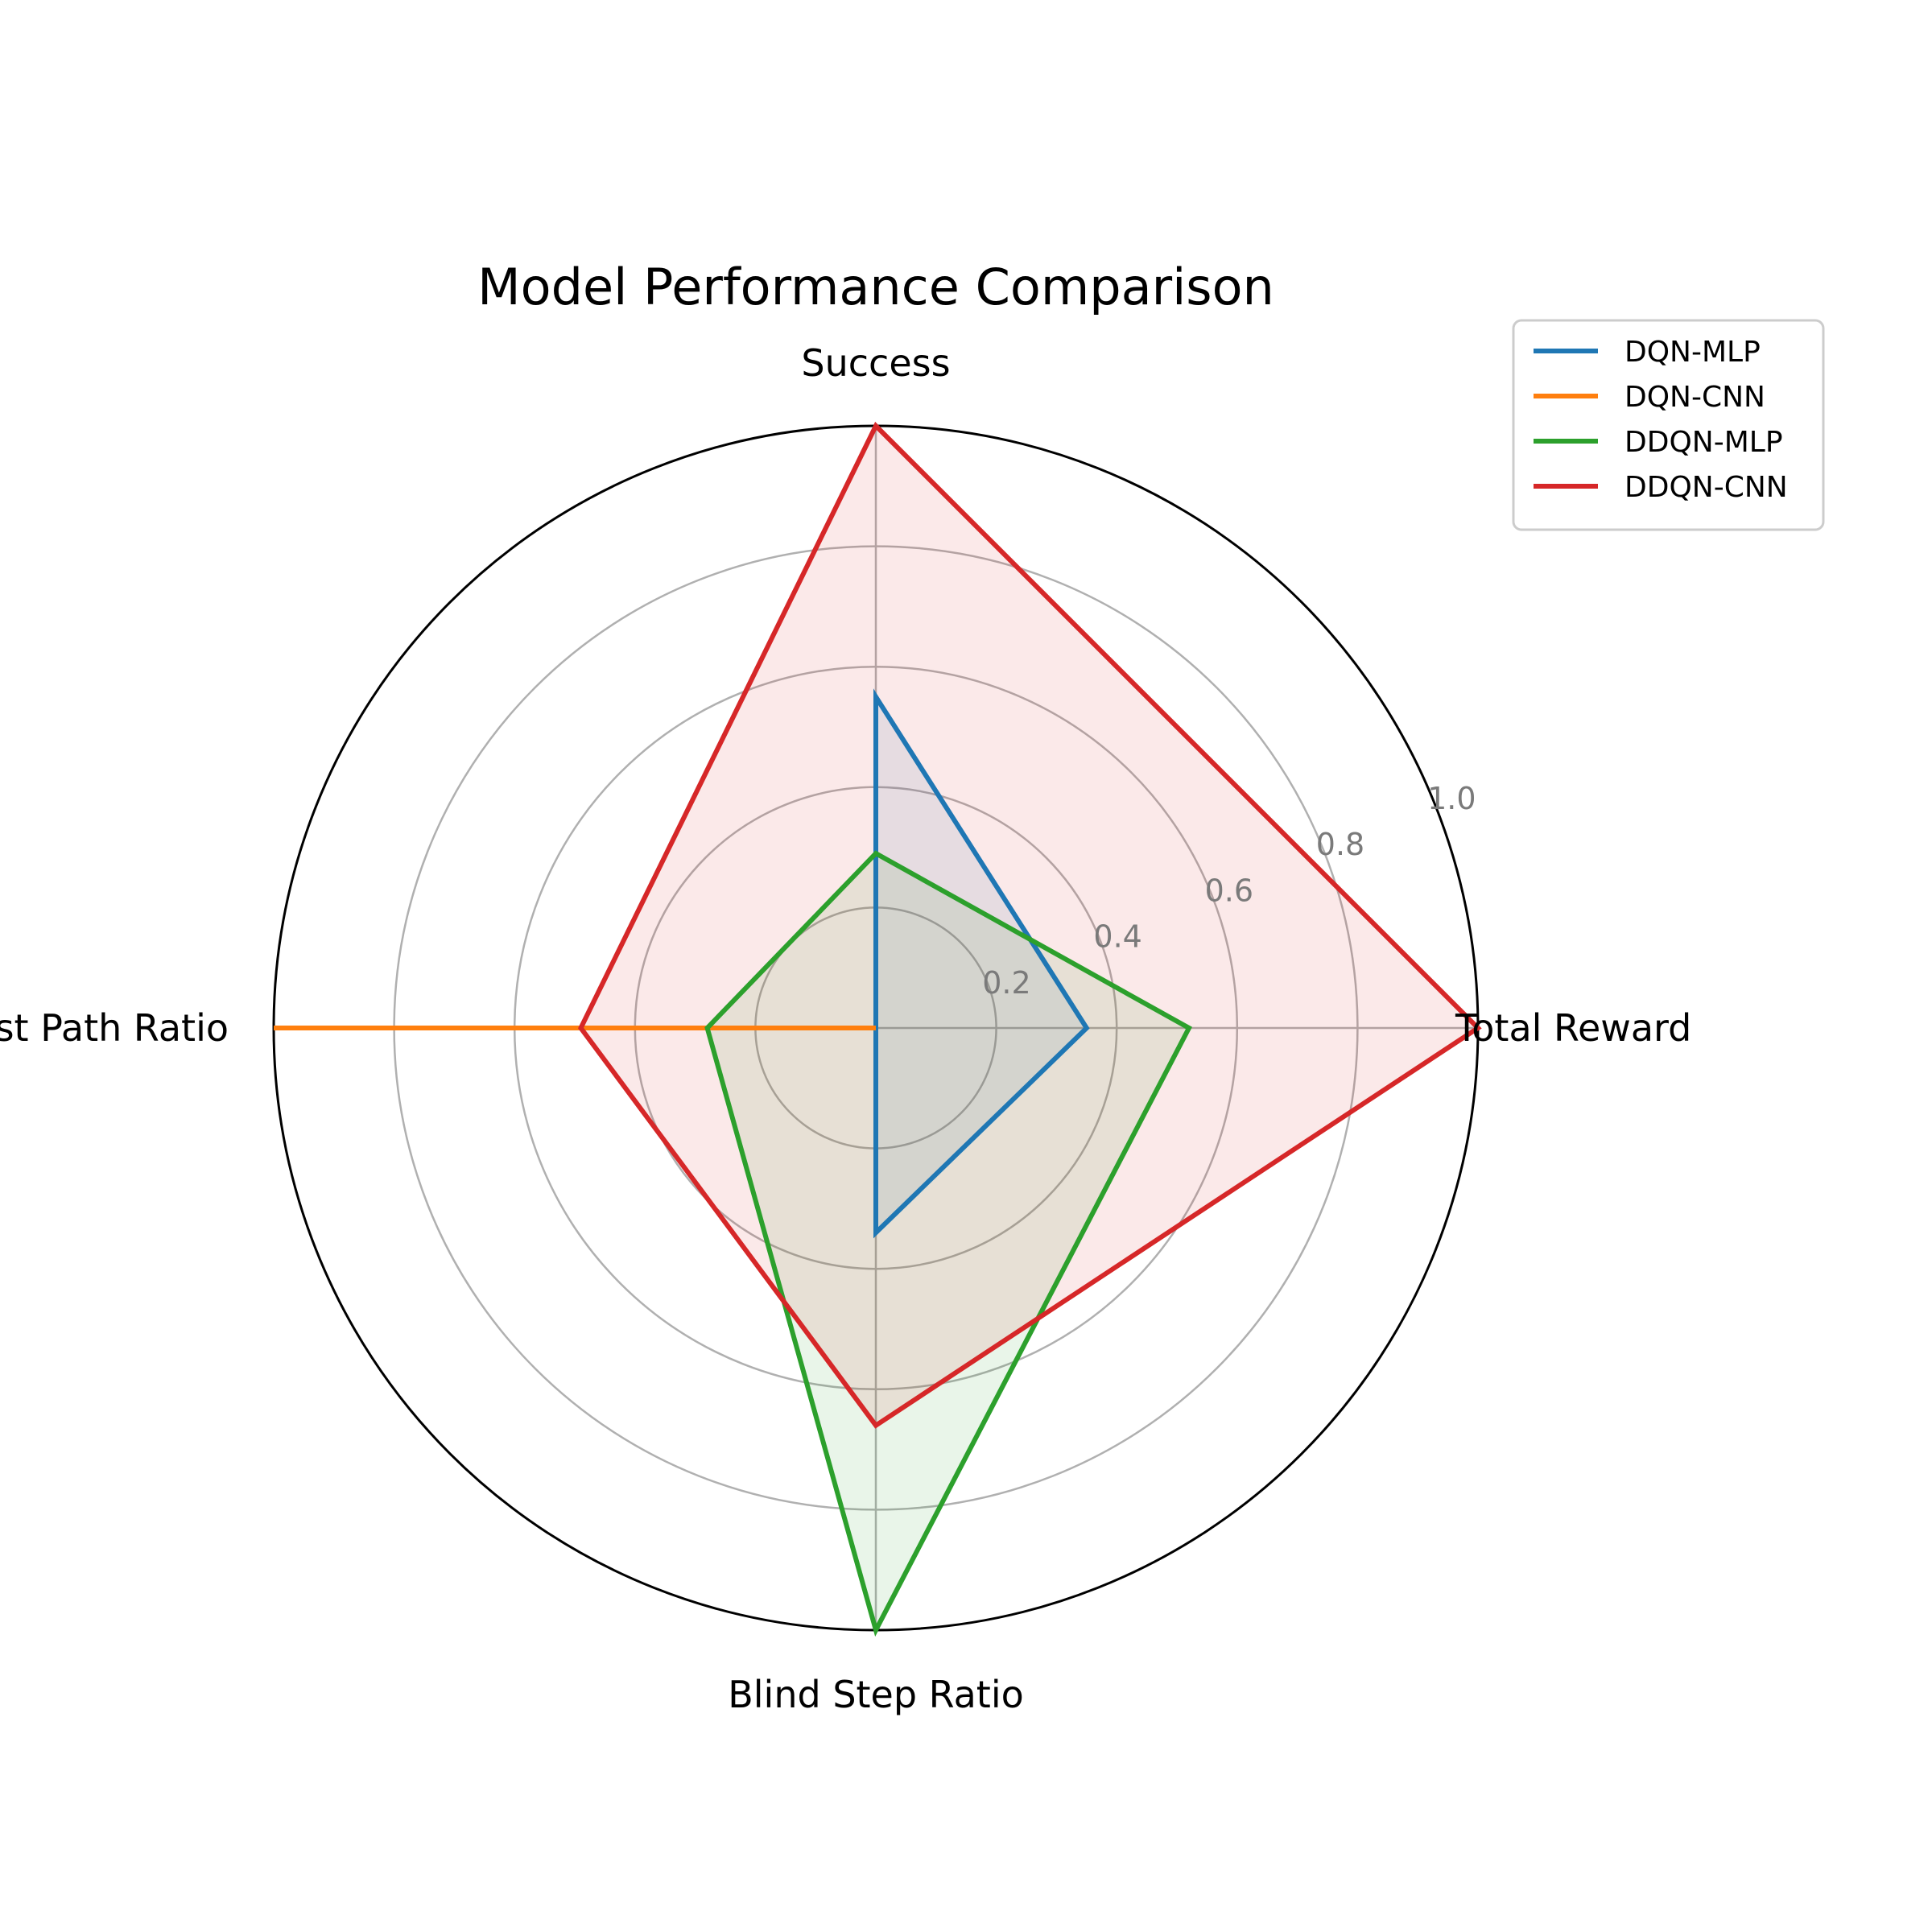  Describe the element at coordinates (1703, 442) in the screenshot. I see `legend-label-ddqn-mlp: DDQN-MLP` at that location.